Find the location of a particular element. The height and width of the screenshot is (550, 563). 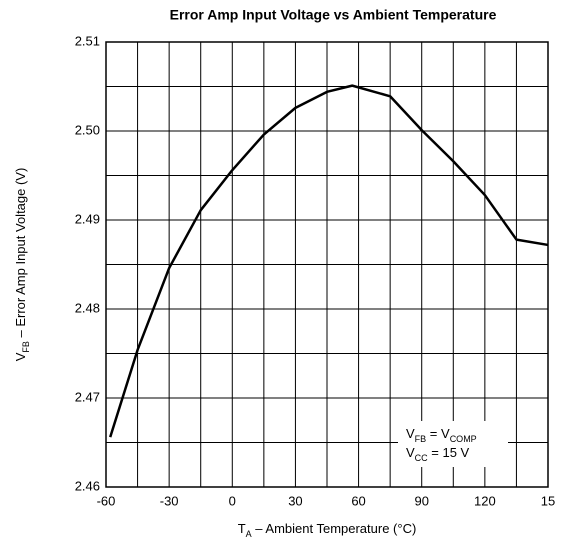

y-tick-label: 2.48 is located at coordinates (87, 307).